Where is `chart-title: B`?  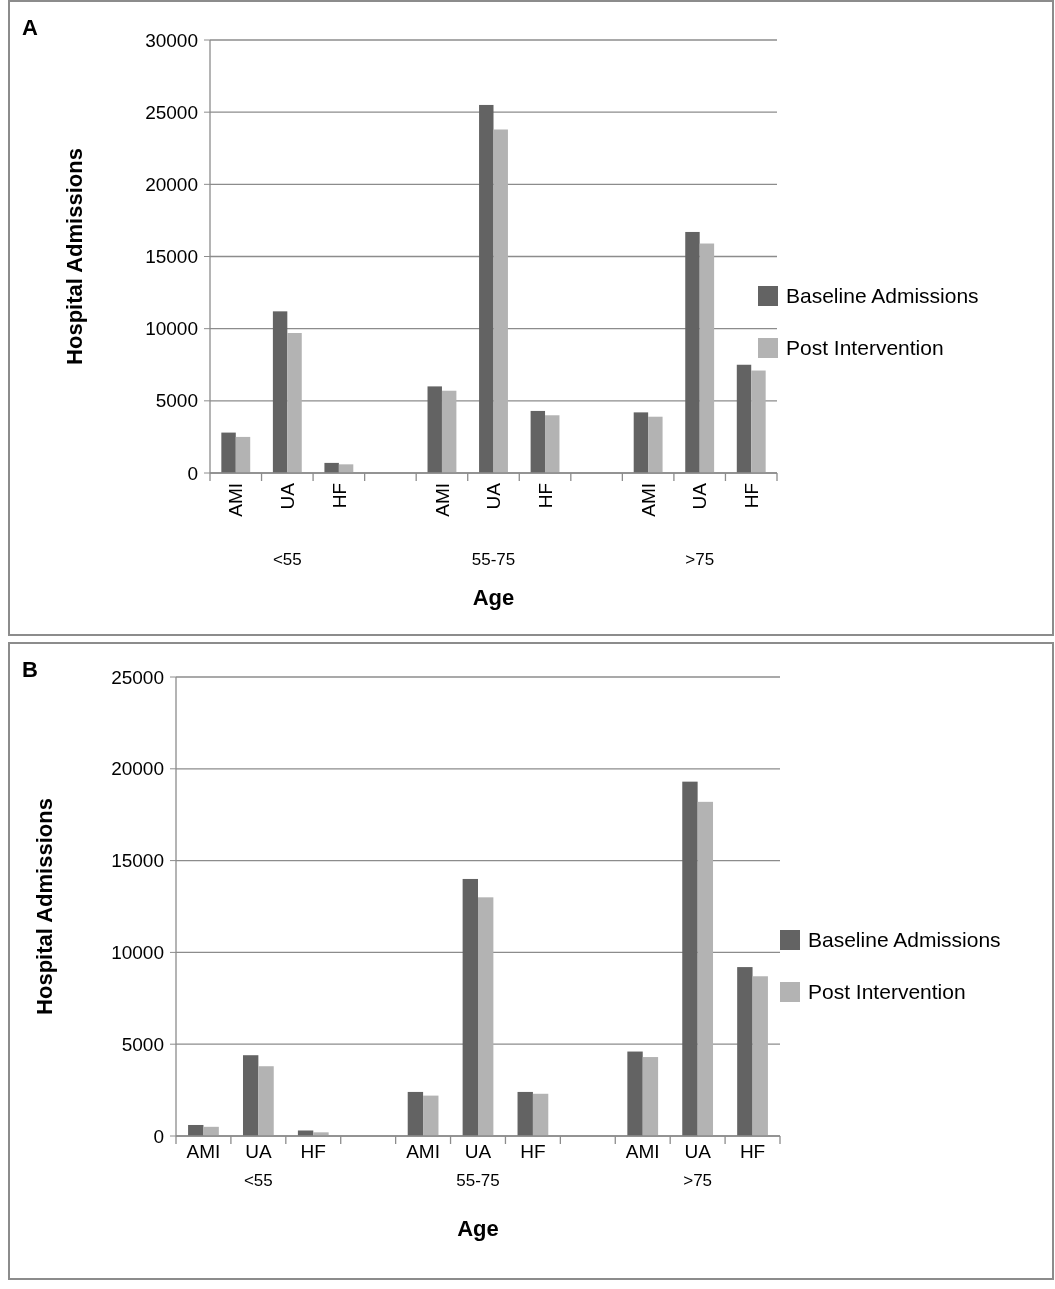
chart-title: B is located at coordinates (30, 669).